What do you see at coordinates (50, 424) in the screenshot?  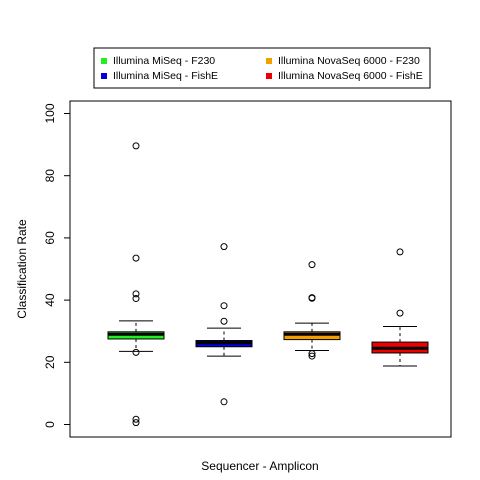 I see `y-tick-label-0: 0` at bounding box center [50, 424].